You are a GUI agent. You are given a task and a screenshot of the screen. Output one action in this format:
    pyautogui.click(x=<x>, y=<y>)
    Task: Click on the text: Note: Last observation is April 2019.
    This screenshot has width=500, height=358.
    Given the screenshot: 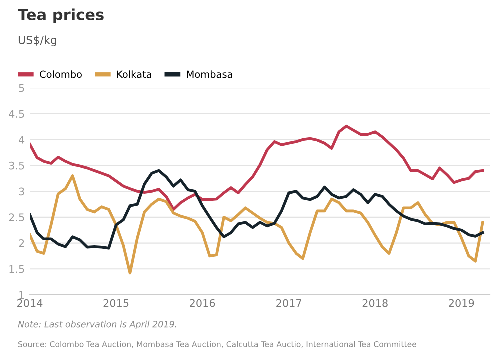 What is the action you would take?
    pyautogui.click(x=97, y=325)
    